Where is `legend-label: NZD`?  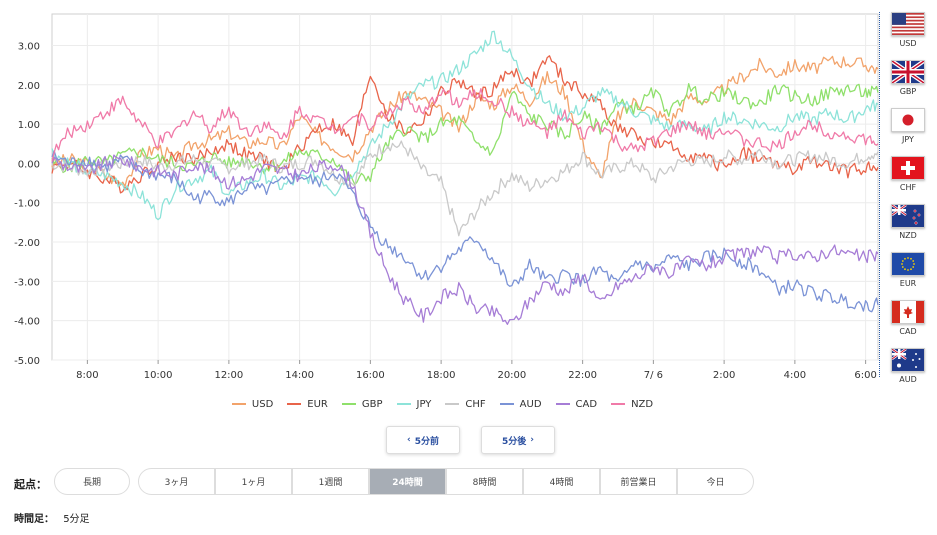
legend-label: NZD is located at coordinates (642, 404).